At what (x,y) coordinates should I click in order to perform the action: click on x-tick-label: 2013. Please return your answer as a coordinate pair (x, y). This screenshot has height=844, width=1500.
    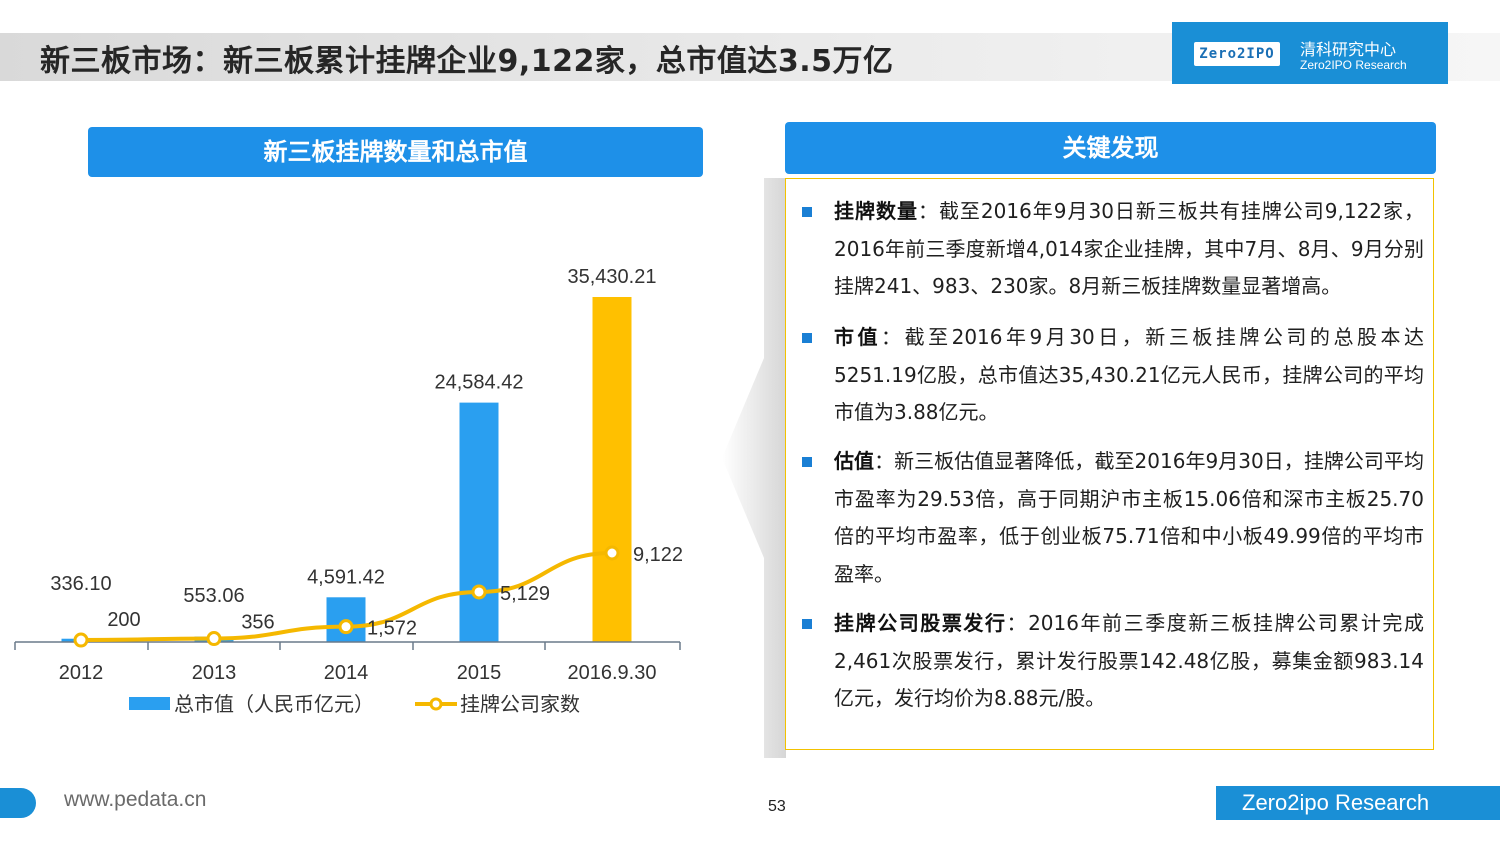
    Looking at the image, I should click on (214, 673).